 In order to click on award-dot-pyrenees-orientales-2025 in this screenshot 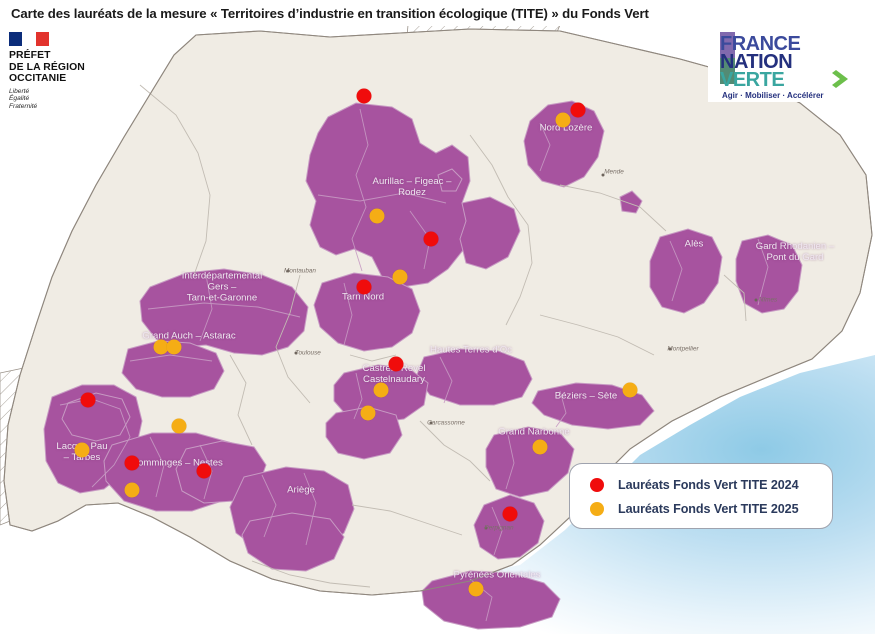, I will do `click(476, 589)`.